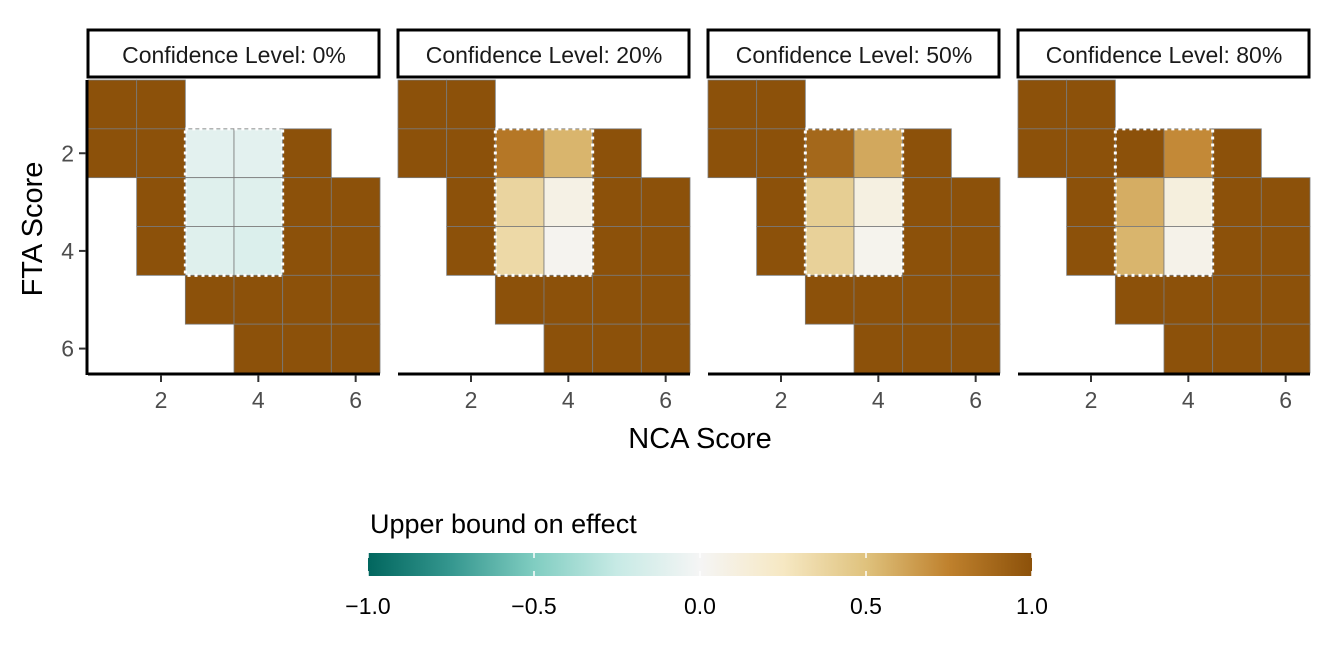 The height and width of the screenshot is (669, 1329). Describe the element at coordinates (700, 606) in the screenshot. I see `colorbar-tick-label: 0.0` at that location.